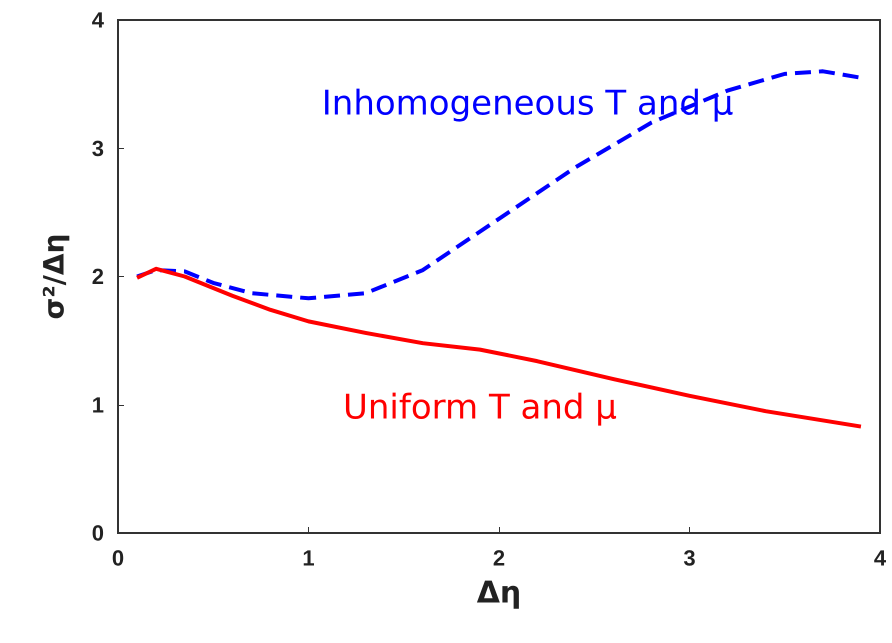 This screenshot has width=892, height=643. What do you see at coordinates (98, 533) in the screenshot?
I see `y-tick-label: 0` at bounding box center [98, 533].